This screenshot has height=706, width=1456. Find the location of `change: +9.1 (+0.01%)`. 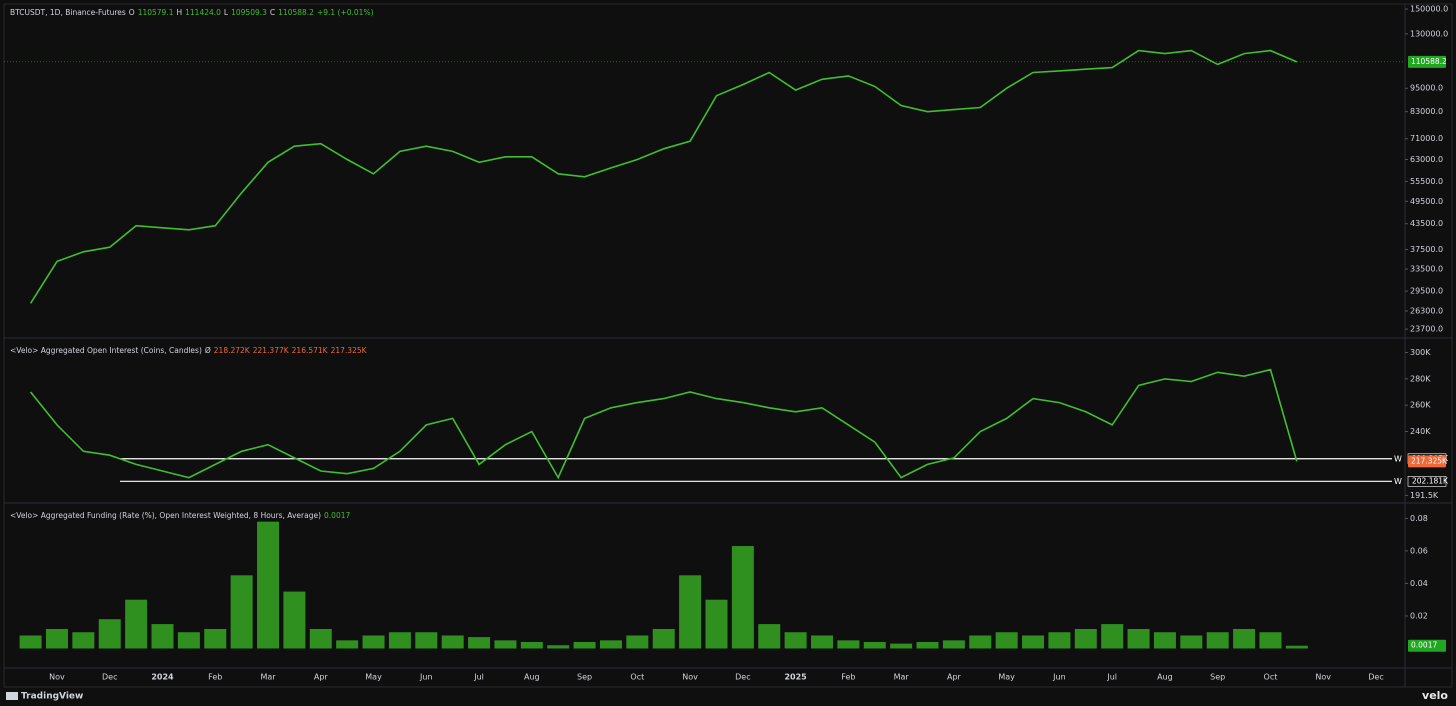

change: +9.1 (+0.01%) is located at coordinates (345, 12).